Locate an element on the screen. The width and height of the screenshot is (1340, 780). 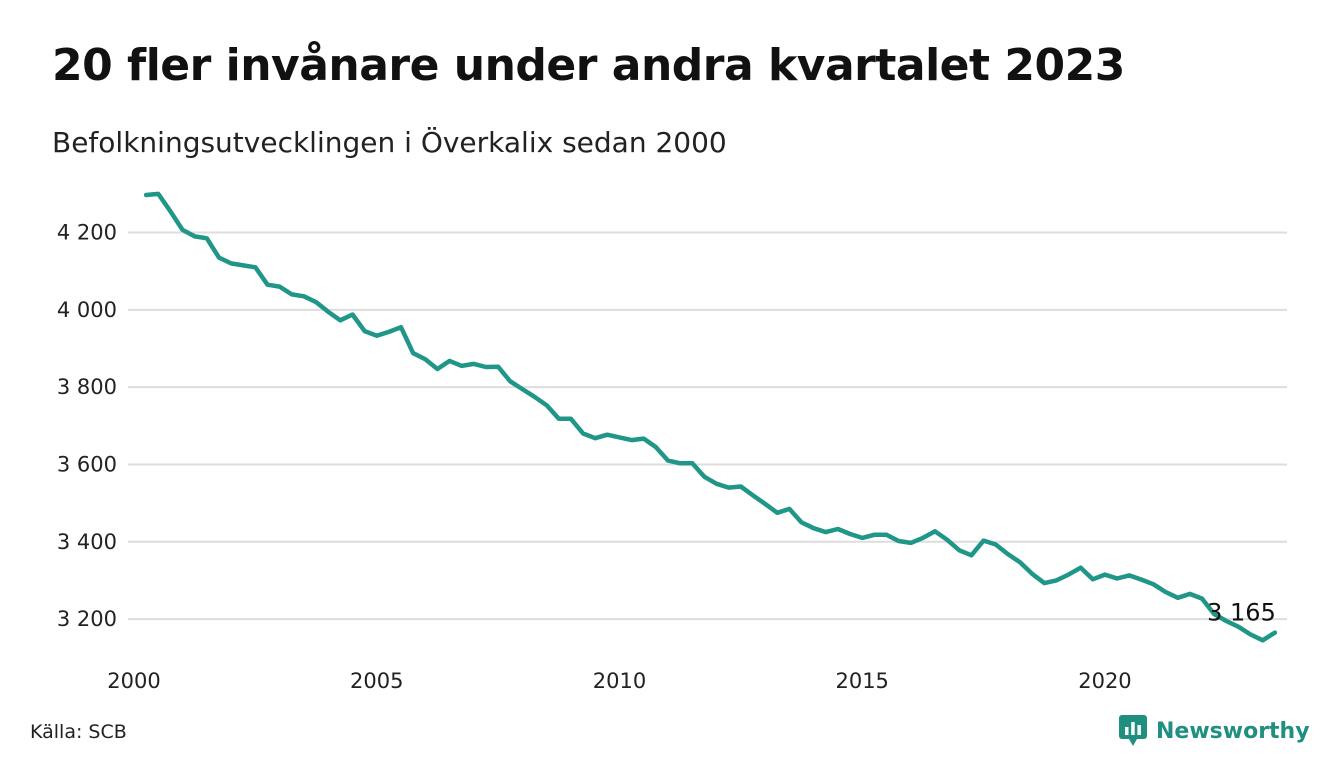
chart-bubble-icon is located at coordinates (1133, 730).